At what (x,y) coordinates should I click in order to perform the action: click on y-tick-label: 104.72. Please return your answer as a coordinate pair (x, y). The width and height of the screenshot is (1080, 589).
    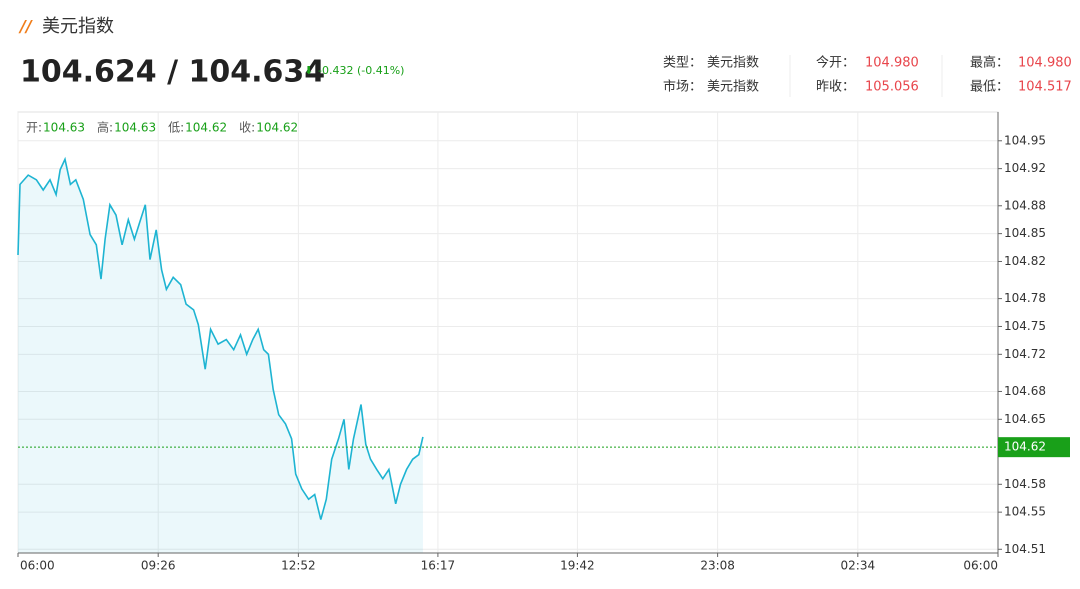
    Looking at the image, I should click on (1025, 354).